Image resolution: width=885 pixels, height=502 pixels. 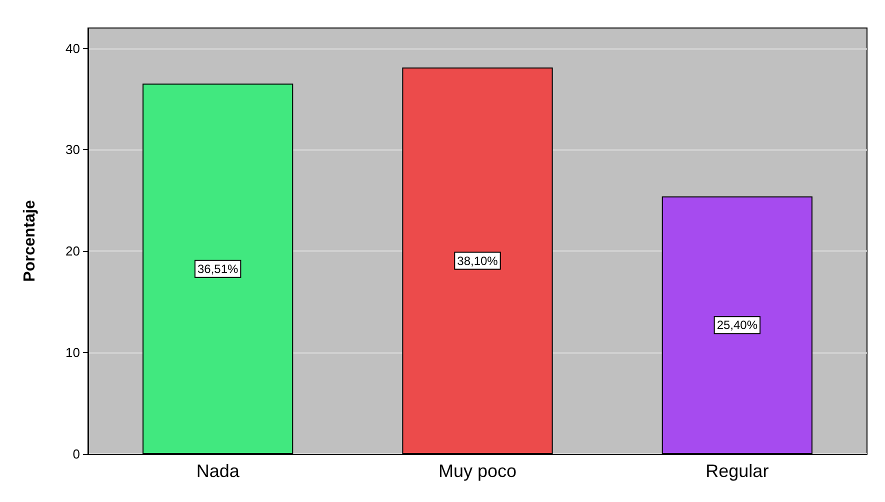 What do you see at coordinates (218, 471) in the screenshot?
I see `x-tick-label: Nada` at bounding box center [218, 471].